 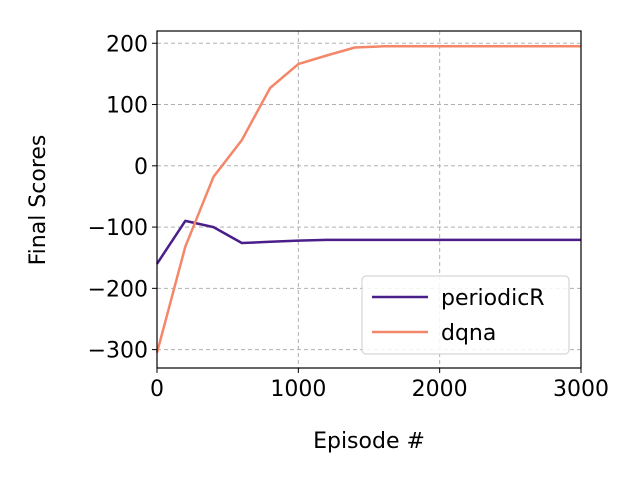 What do you see at coordinates (581, 389) in the screenshot?
I see `x-tick-label-3: 3000` at bounding box center [581, 389].